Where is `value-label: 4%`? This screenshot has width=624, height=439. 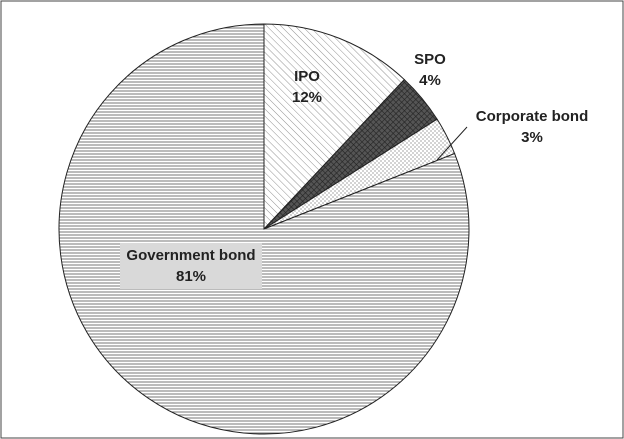 value-label: 4% is located at coordinates (430, 80).